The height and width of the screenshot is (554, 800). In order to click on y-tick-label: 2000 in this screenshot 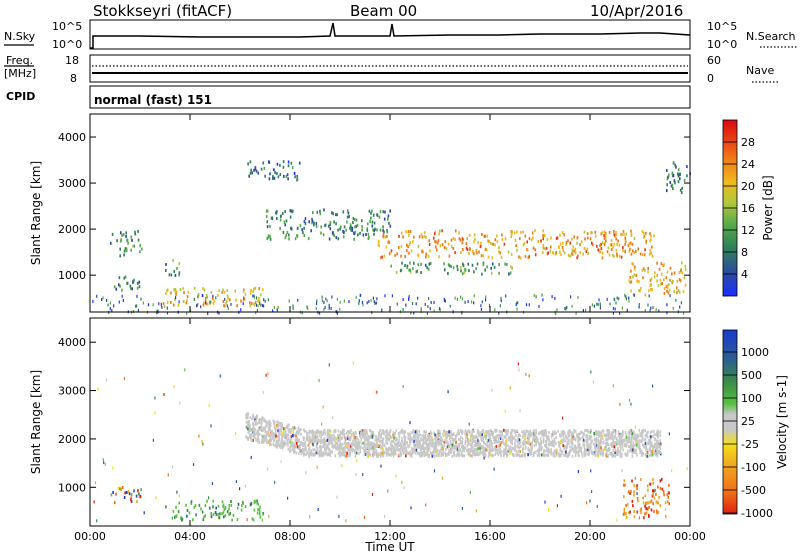, I will do `click(72, 229)`.